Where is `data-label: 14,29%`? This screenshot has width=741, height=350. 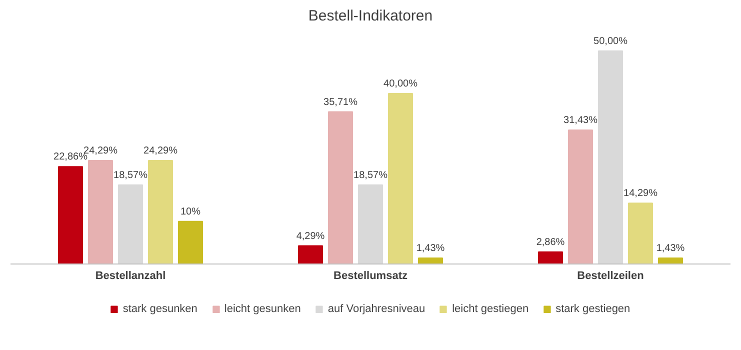 data-label: 14,29% is located at coordinates (641, 194).